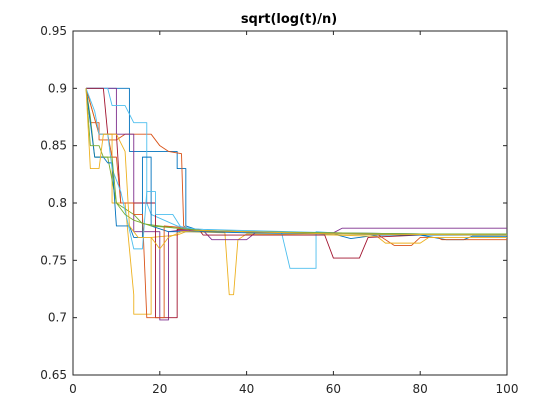 The height and width of the screenshot is (420, 560). What do you see at coordinates (57, 318) in the screenshot?
I see `y-tick-label: 0.7` at bounding box center [57, 318].